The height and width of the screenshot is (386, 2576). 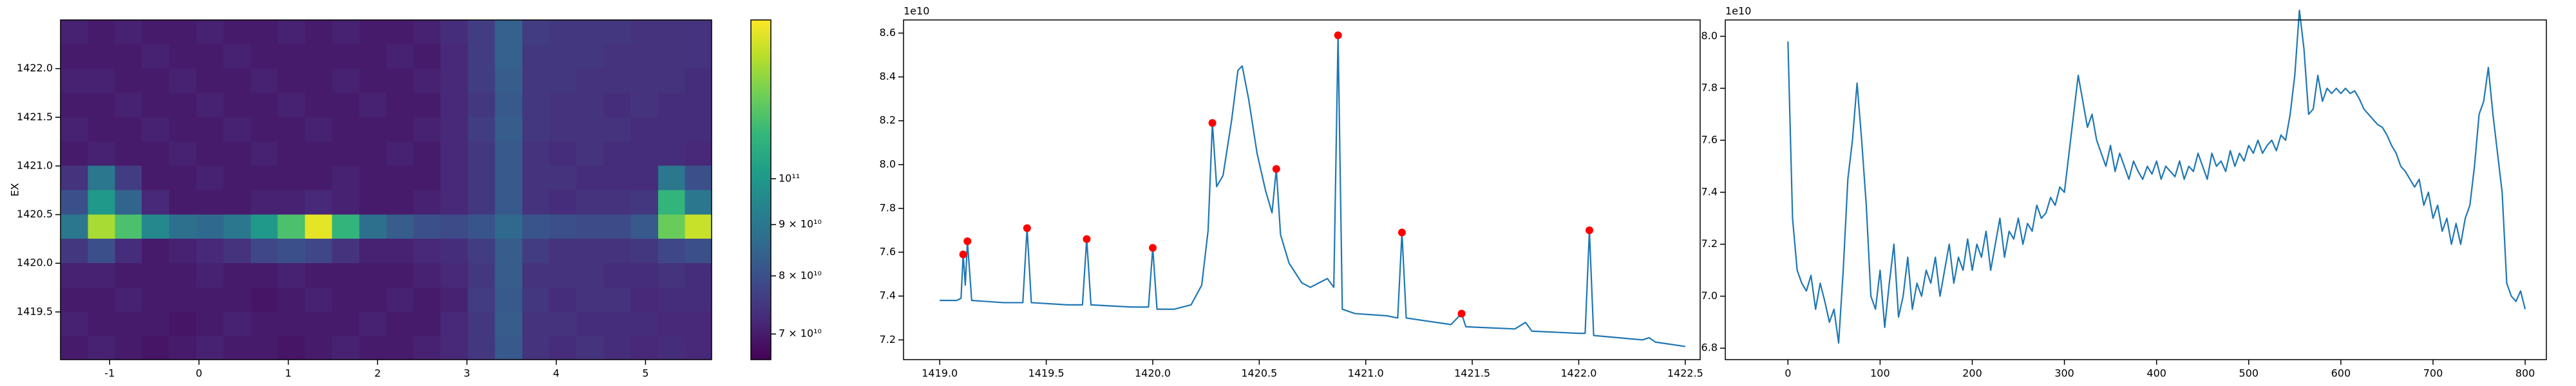 What do you see at coordinates (761, 189) in the screenshot?
I see `colorbar-frame` at bounding box center [761, 189].